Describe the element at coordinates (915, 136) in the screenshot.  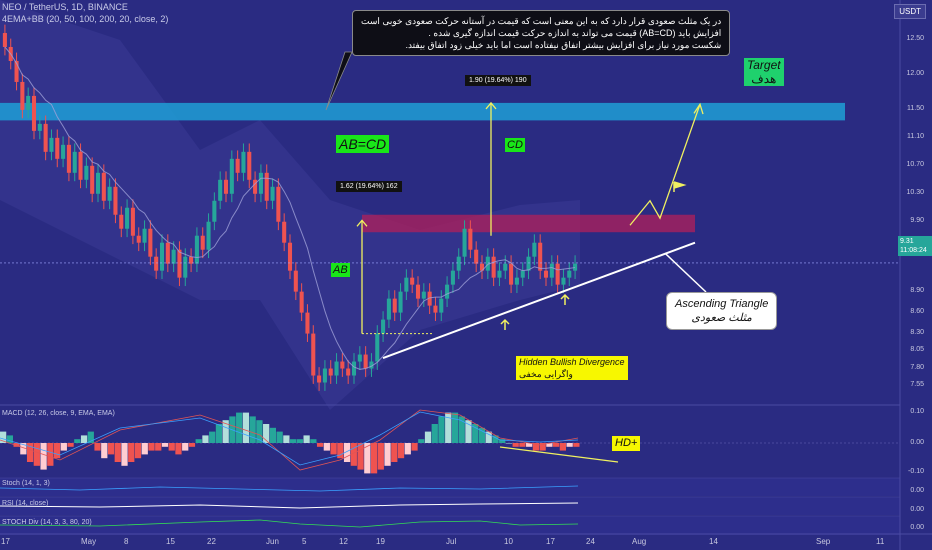
I see `price-tick: 11.10` at that location.